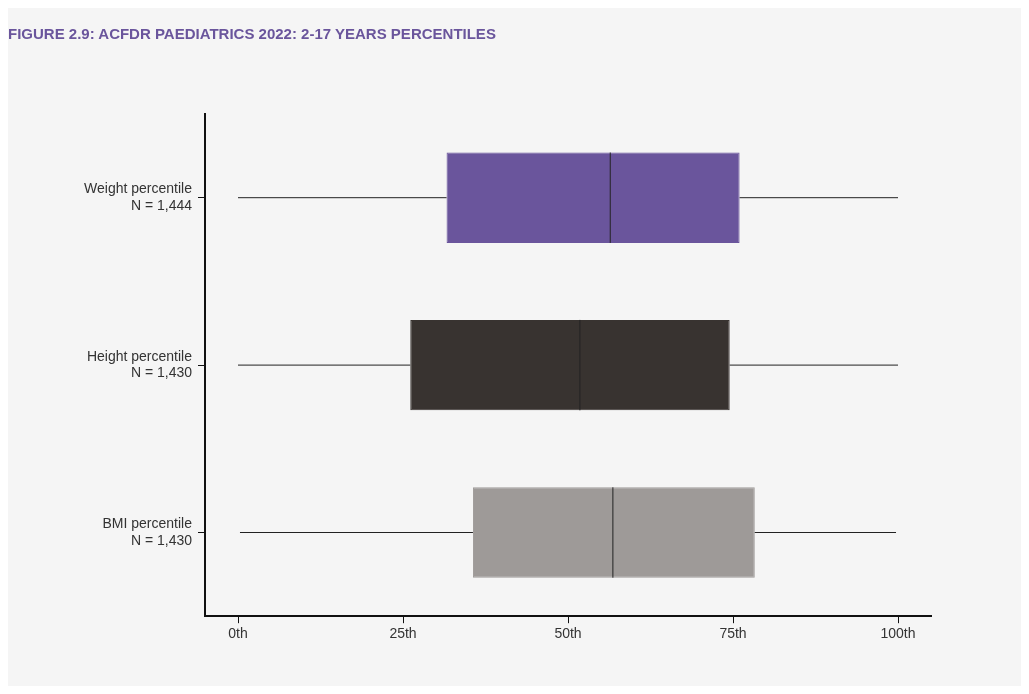 The image size is (1029, 694). I want to click on y-tick-label: BMI percentile N = 1,430, so click(147, 531).